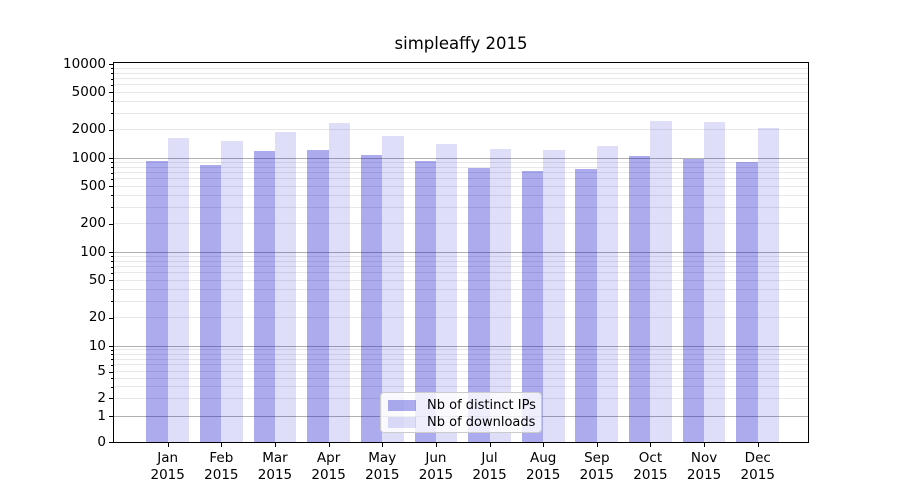 The width and height of the screenshot is (900, 500). I want to click on x-tick-label: Aug 2015, so click(543, 466).